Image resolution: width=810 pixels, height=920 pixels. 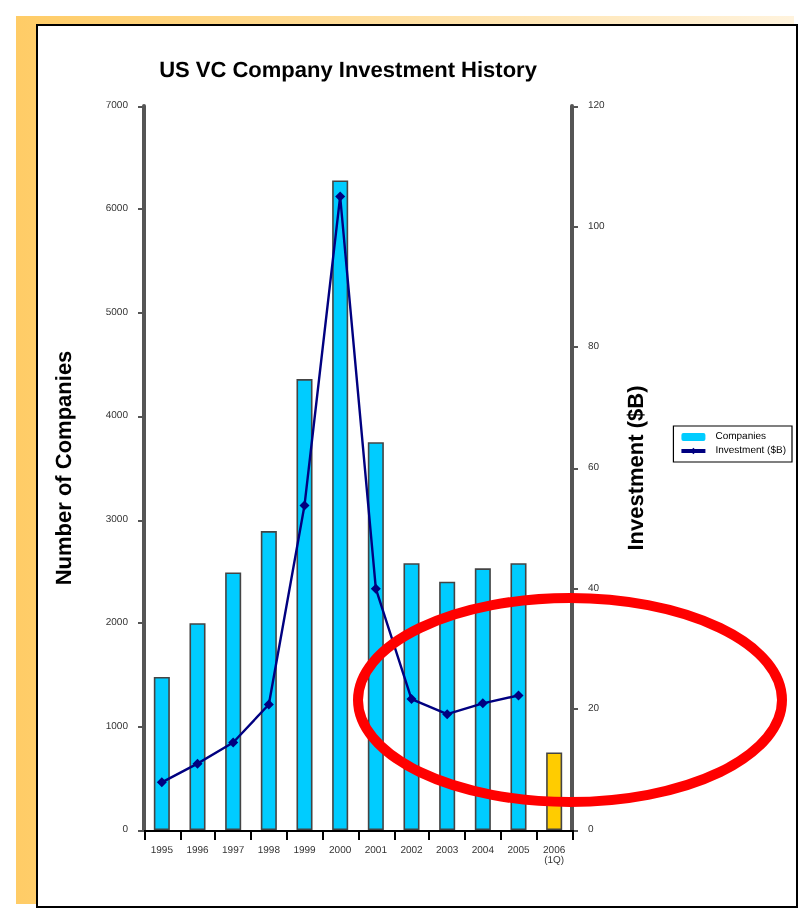 I want to click on y2-axis-title: Investment ($B), so click(x=637, y=467).